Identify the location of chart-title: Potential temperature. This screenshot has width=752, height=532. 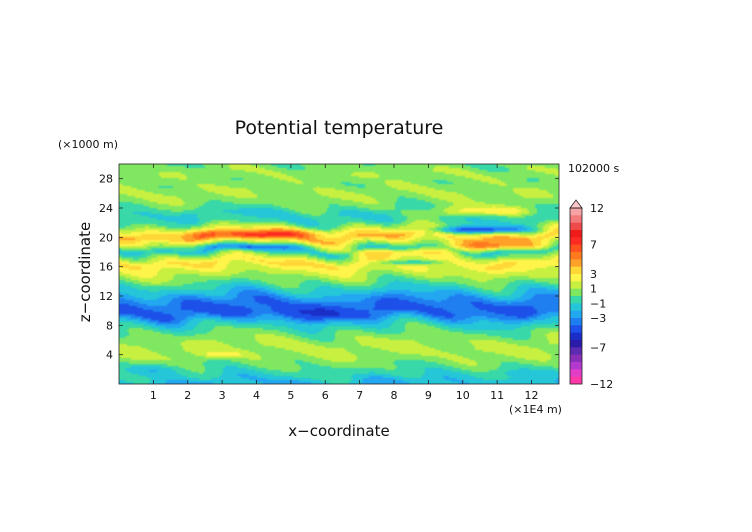
(339, 128).